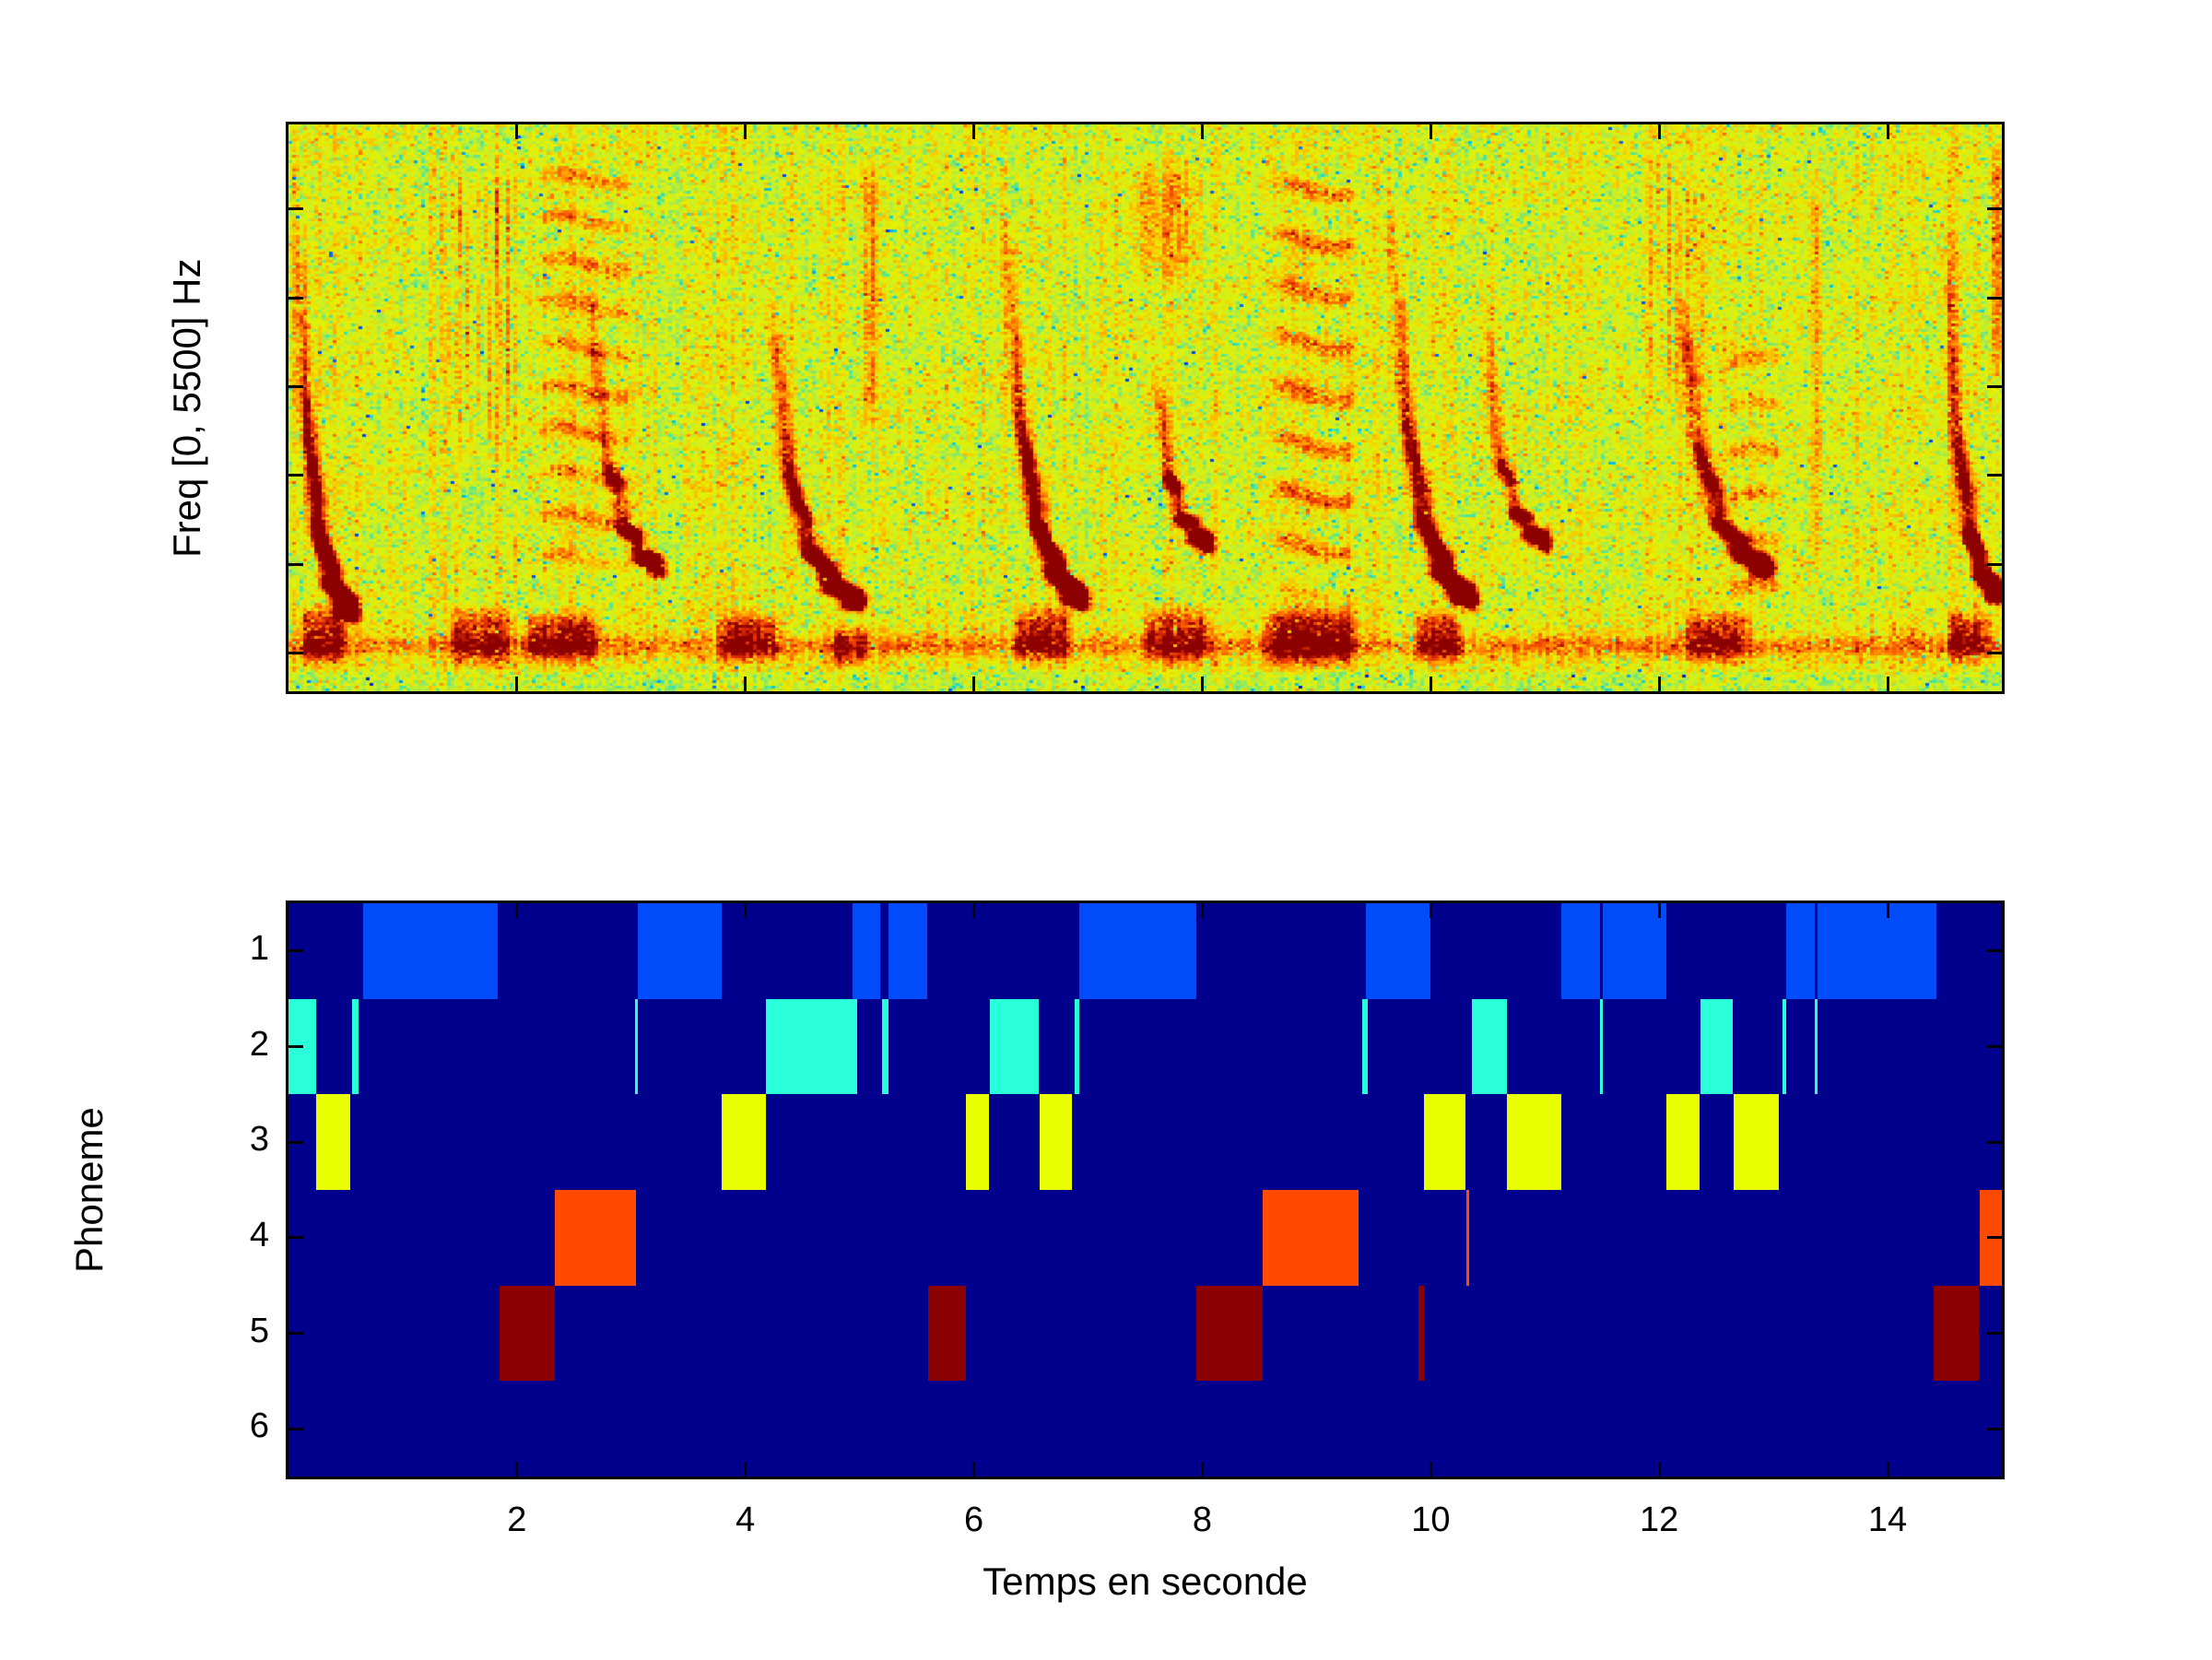 This screenshot has height=1660, width=2212. Describe the element at coordinates (1145, 1525) in the screenshot. I see `time-tick-labels: 2 4 6 8 10 12 14` at that location.